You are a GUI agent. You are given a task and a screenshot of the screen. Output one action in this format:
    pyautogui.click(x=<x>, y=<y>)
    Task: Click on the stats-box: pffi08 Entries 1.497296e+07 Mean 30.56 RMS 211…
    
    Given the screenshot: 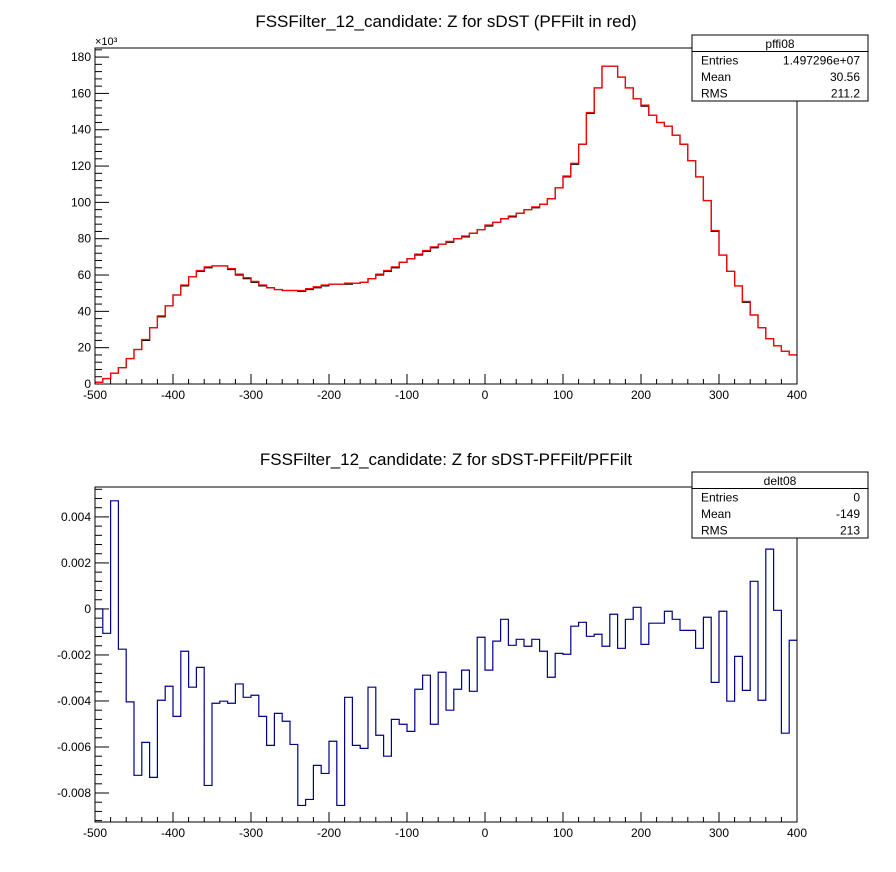 What is the action you would take?
    pyautogui.click(x=780, y=68)
    